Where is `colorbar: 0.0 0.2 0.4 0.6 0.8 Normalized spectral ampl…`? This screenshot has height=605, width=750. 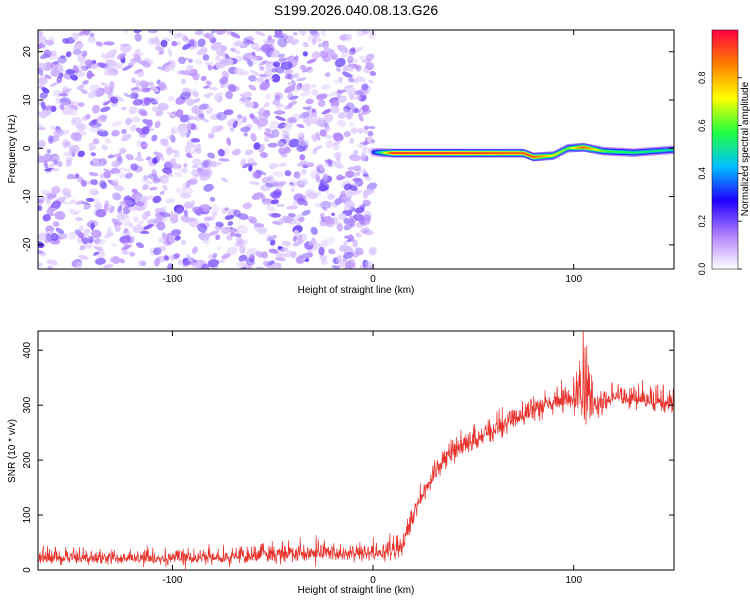 colorbar: 0.0 0.2 0.4 0.6 0.8 Normalized spectral ampl… is located at coordinates (723, 152).